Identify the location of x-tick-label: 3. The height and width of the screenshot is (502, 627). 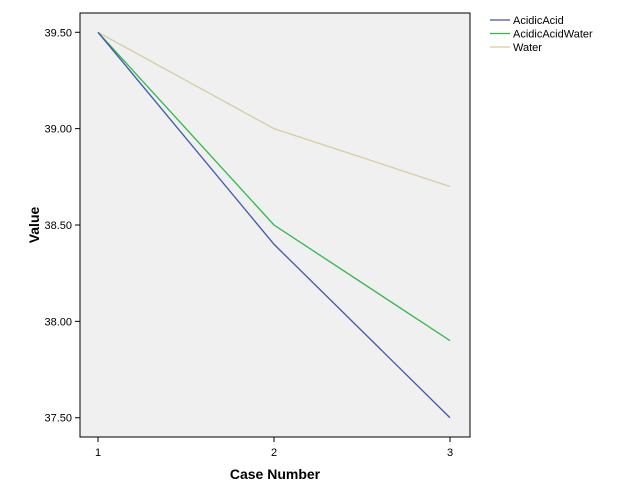
(450, 453).